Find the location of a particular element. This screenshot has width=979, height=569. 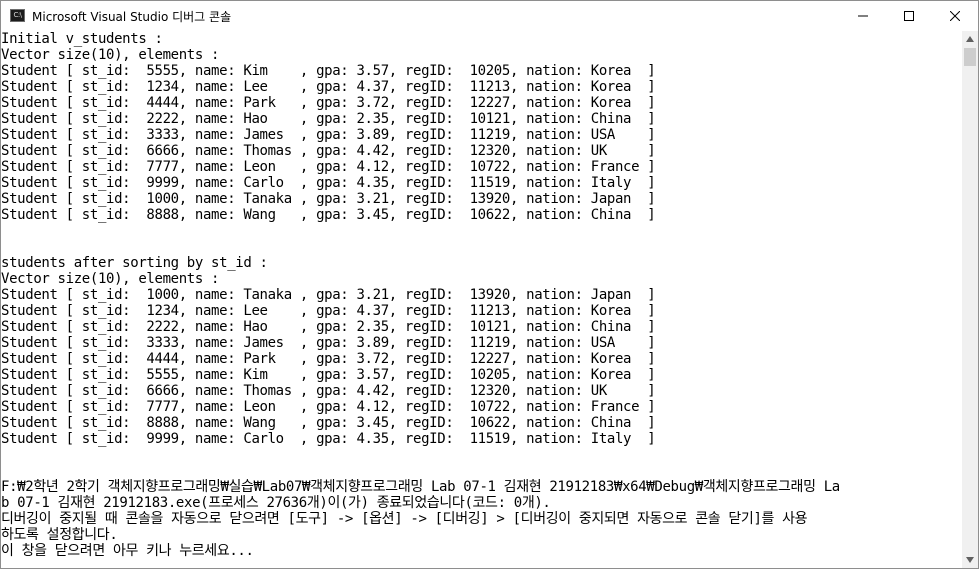

console-line: 하도록 설정합니다. is located at coordinates (59, 535).